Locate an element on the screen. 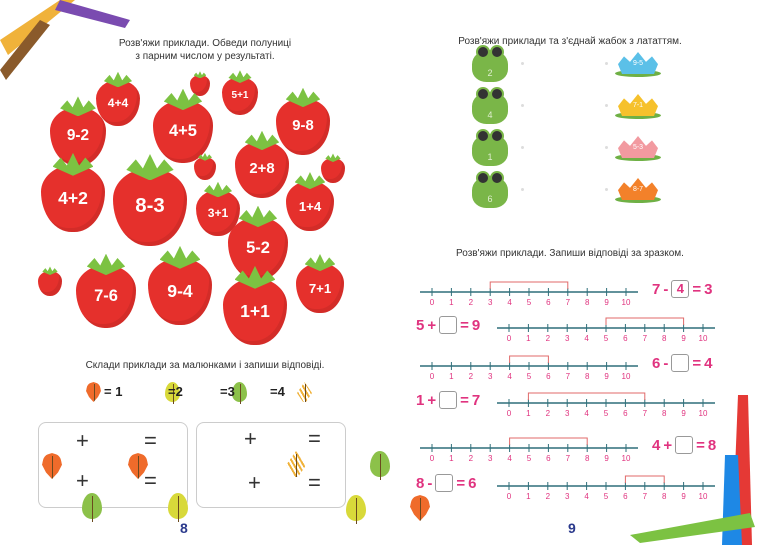 This screenshot has width=760, height=545. strawberry-label: 2+8 is located at coordinates (262, 169).